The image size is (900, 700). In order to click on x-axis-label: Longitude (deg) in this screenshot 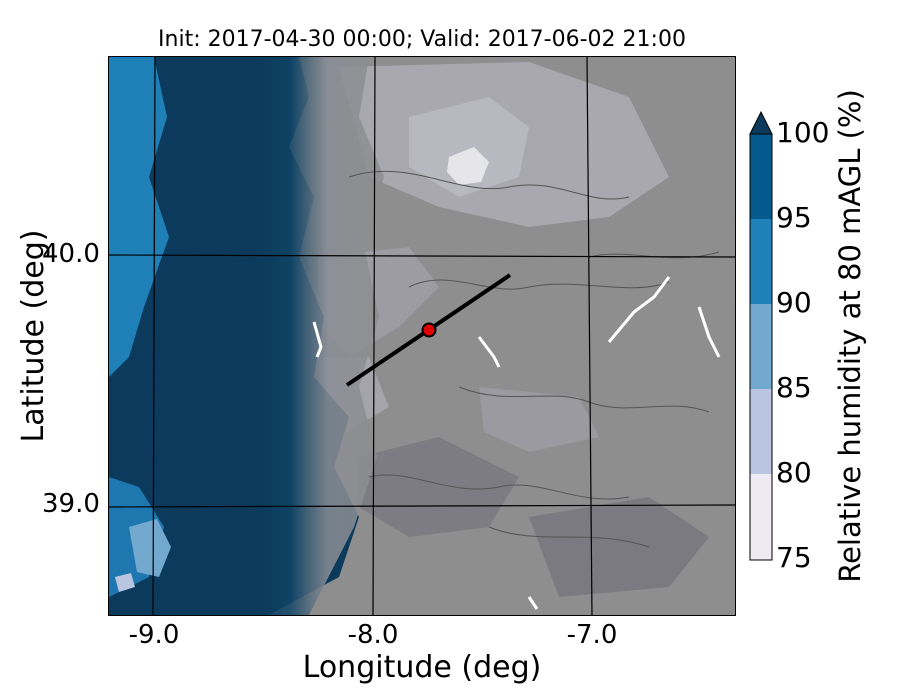, I will do `click(422, 667)`.